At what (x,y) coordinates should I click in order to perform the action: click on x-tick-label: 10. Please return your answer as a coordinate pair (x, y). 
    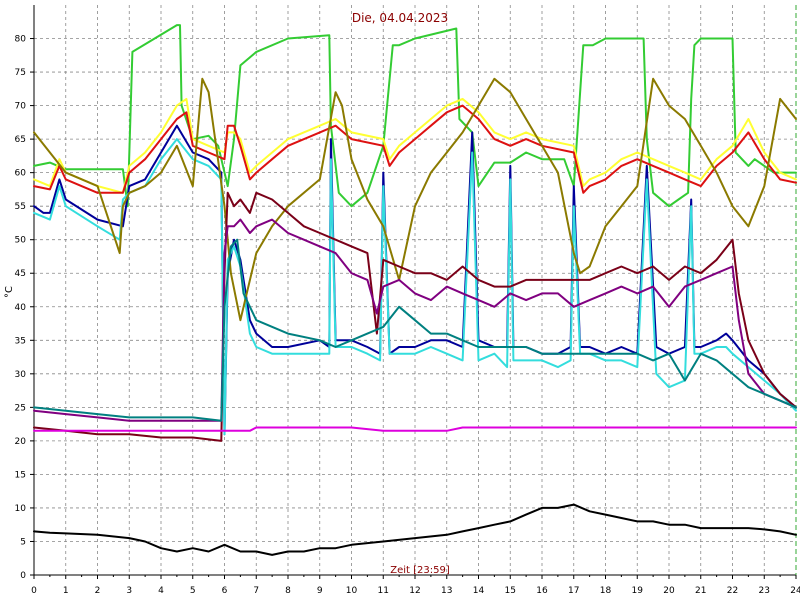
    Looking at the image, I should click on (352, 591).